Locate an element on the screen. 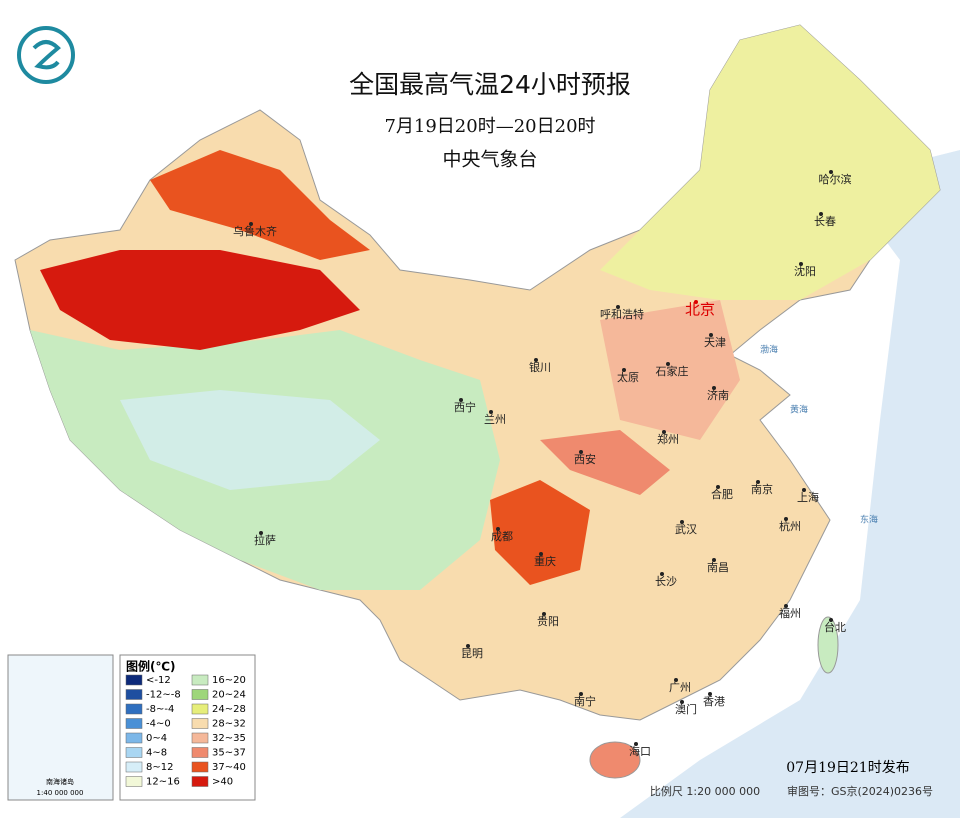  legend-label: 24~28 is located at coordinates (229, 709).